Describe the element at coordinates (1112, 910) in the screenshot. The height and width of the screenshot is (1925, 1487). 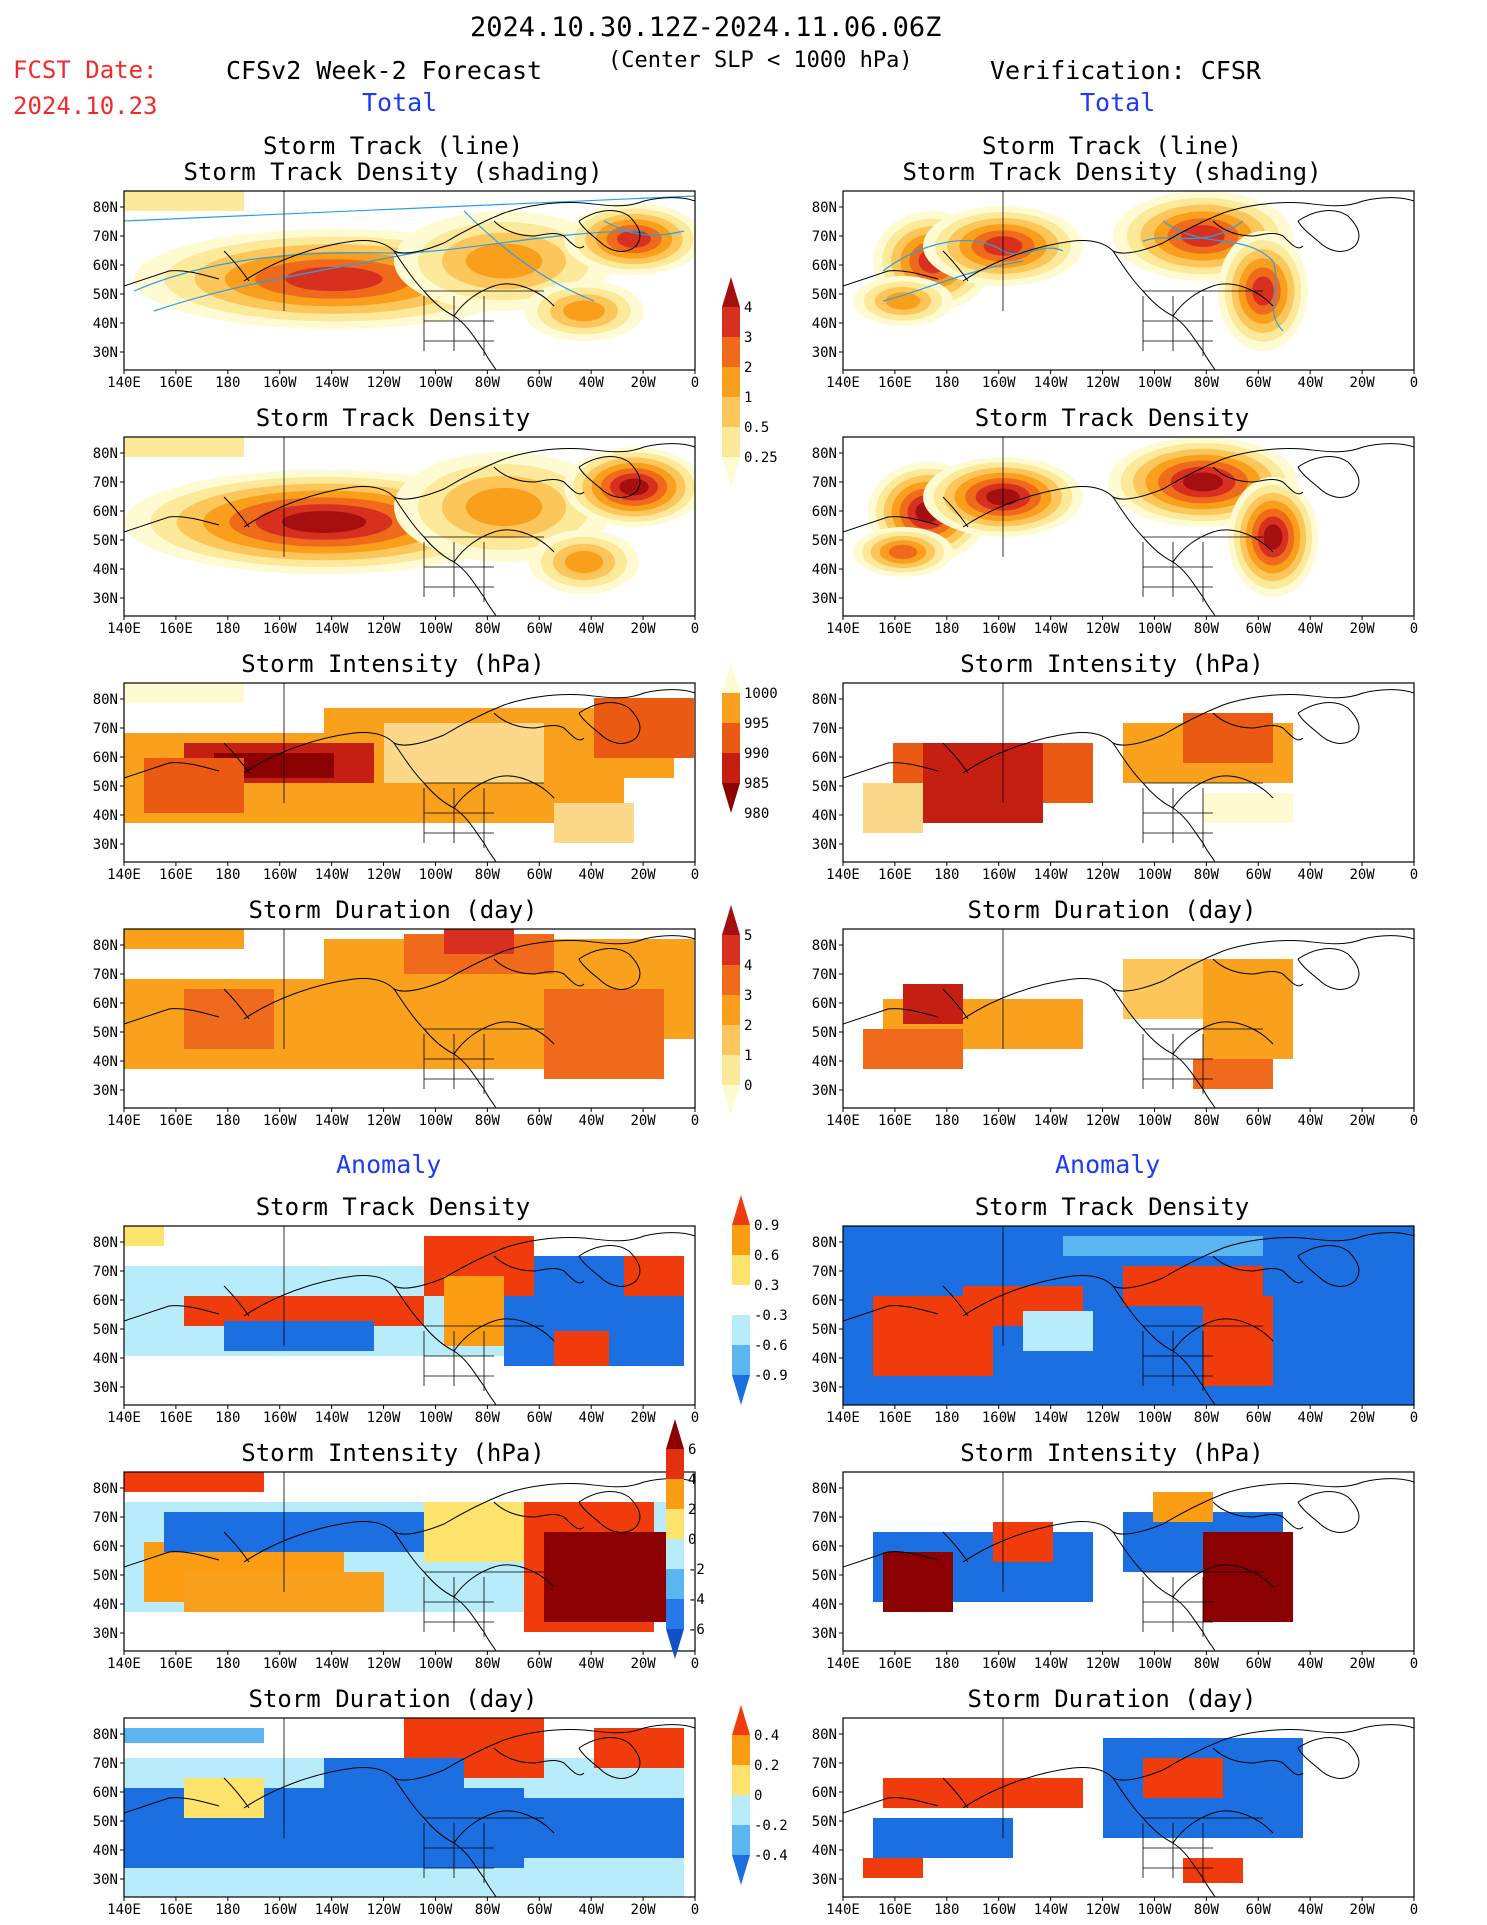
I see `right-duration-title: Storm Duration (day)` at that location.